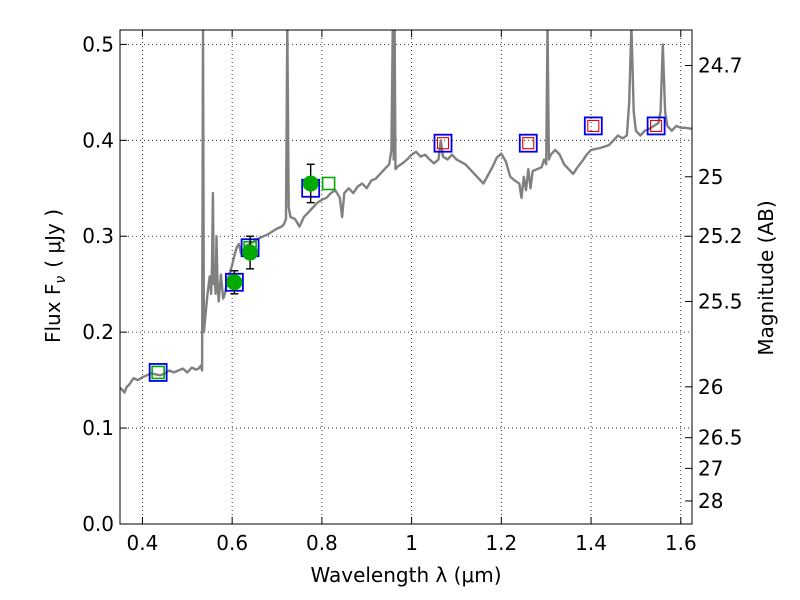  Describe the element at coordinates (710, 387) in the screenshot. I see `y2-tick-label: 26` at that location.